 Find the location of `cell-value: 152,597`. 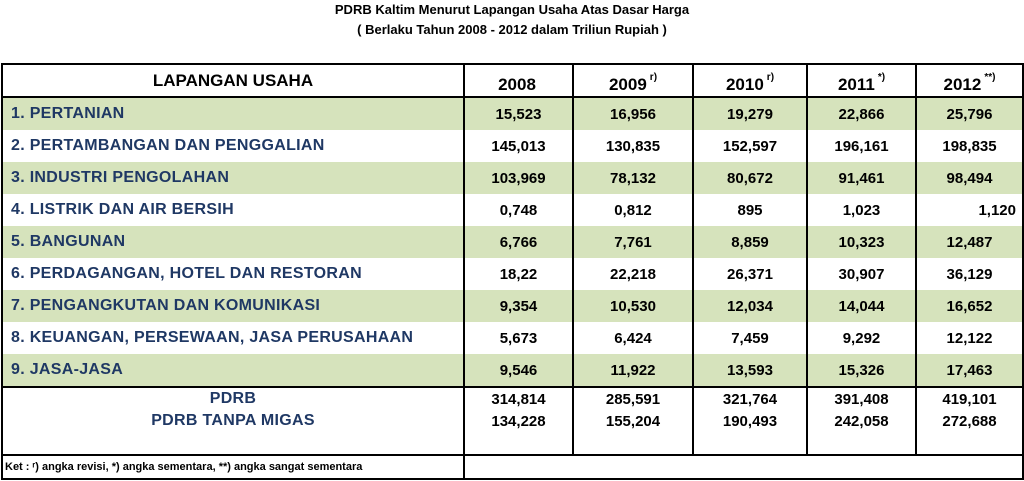

cell-value: 152,597 is located at coordinates (750, 146).